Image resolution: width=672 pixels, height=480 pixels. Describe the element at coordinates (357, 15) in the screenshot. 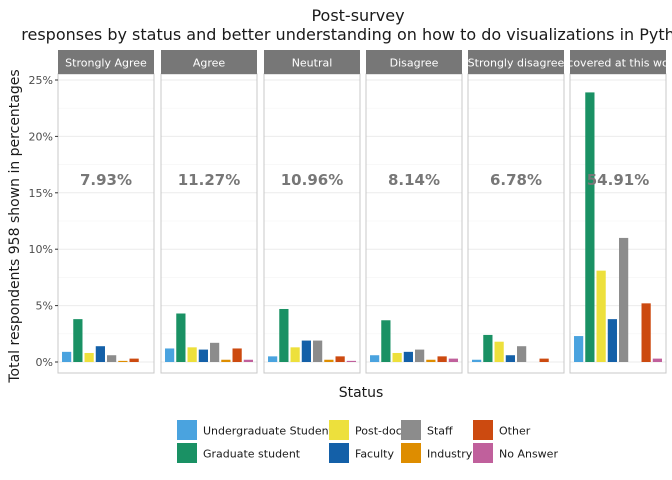

I see `chart-title: Post-survey` at that location.